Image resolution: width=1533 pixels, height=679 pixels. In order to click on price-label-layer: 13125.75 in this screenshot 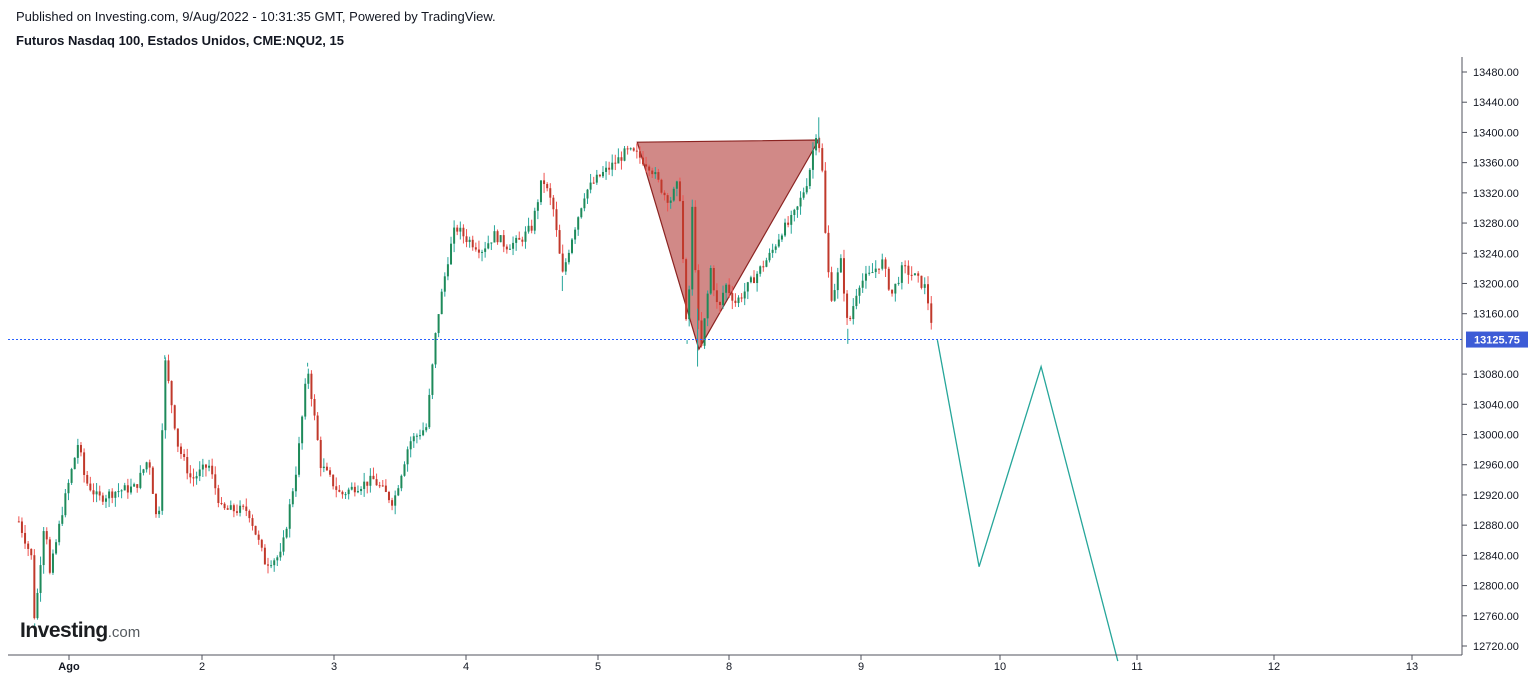, I will do `click(1497, 339)`.